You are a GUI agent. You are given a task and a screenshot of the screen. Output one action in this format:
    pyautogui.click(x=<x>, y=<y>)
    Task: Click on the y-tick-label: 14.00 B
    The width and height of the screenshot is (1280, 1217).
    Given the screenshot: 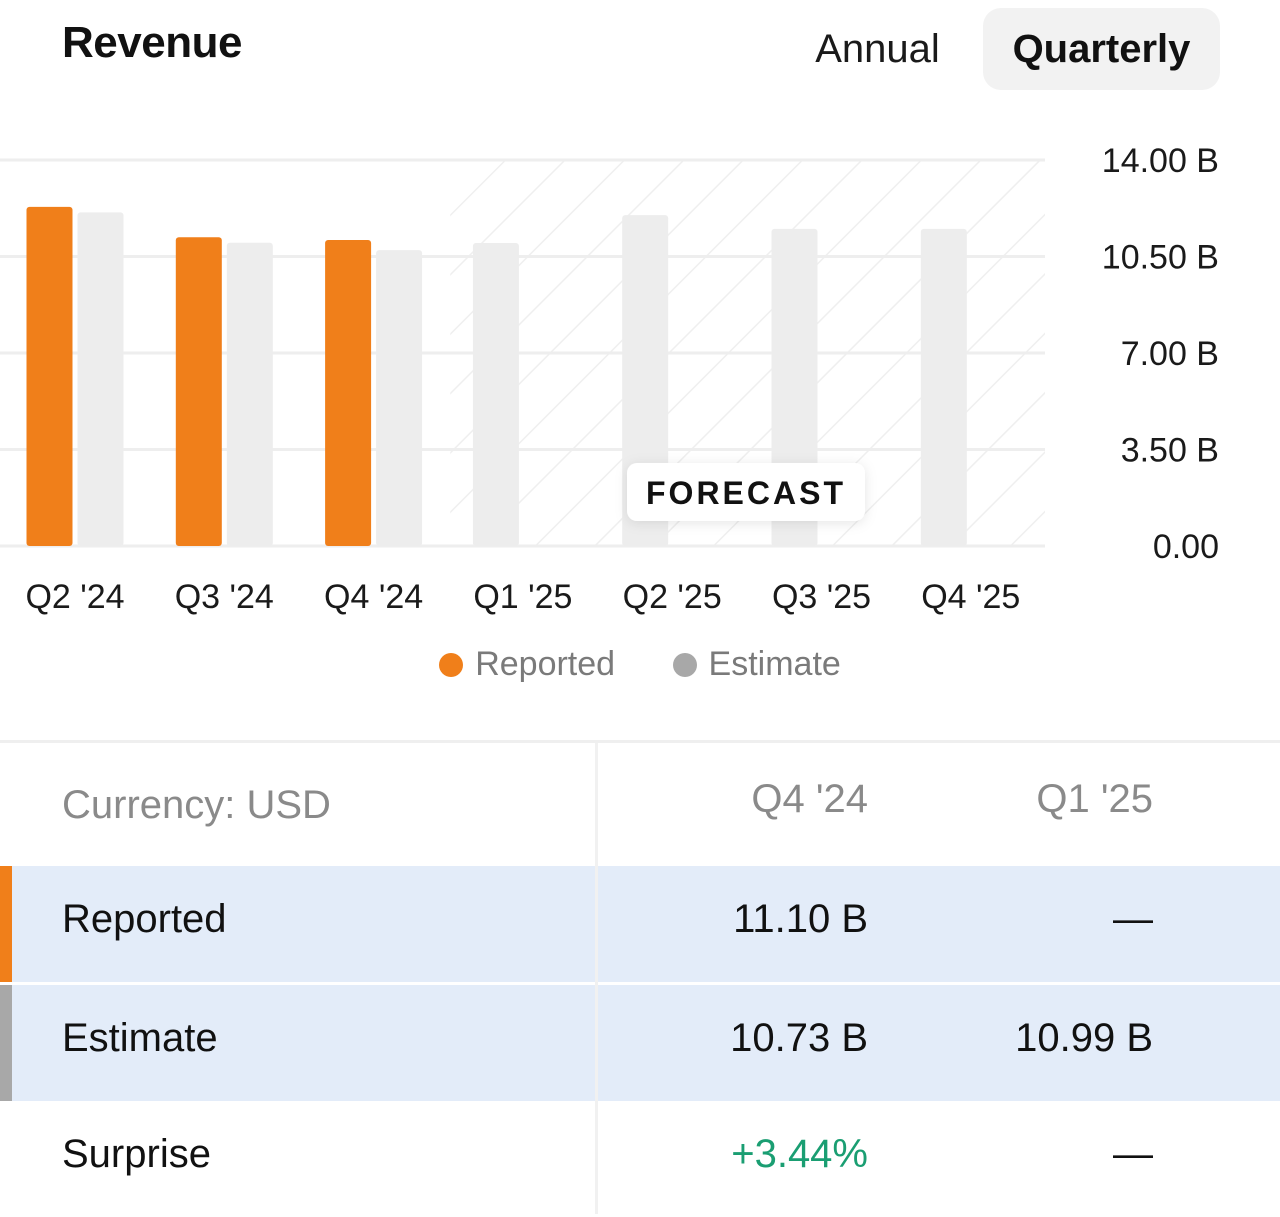 What is the action you would take?
    pyautogui.click(x=1160, y=161)
    